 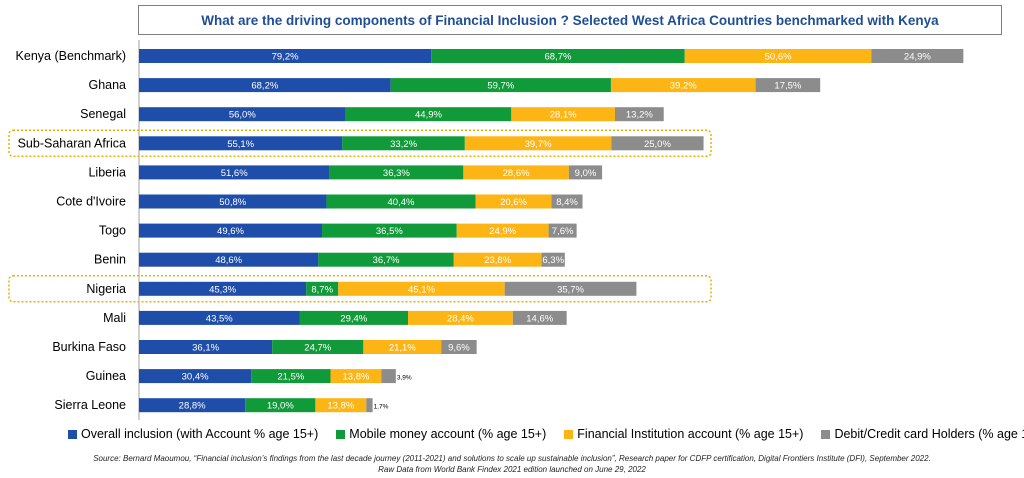 I want to click on legend-item-3: Debit/Credit card Holders (% age 15+), so click(x=922, y=434).